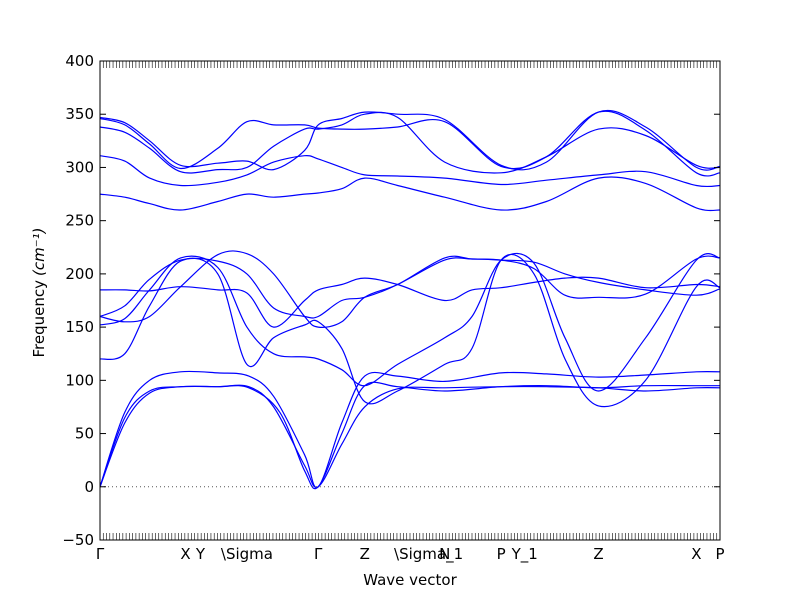 Image resolution: width=800 pixels, height=600 pixels. What do you see at coordinates (79, 61) in the screenshot?
I see `y-tick-label: 400` at bounding box center [79, 61].